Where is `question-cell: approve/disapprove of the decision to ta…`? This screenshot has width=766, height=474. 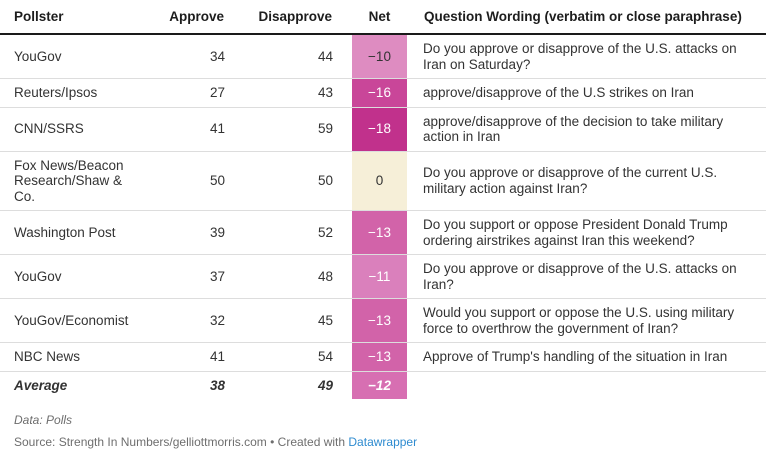
question-cell: approve/disapprove of the decision to ta… is located at coordinates (594, 129).